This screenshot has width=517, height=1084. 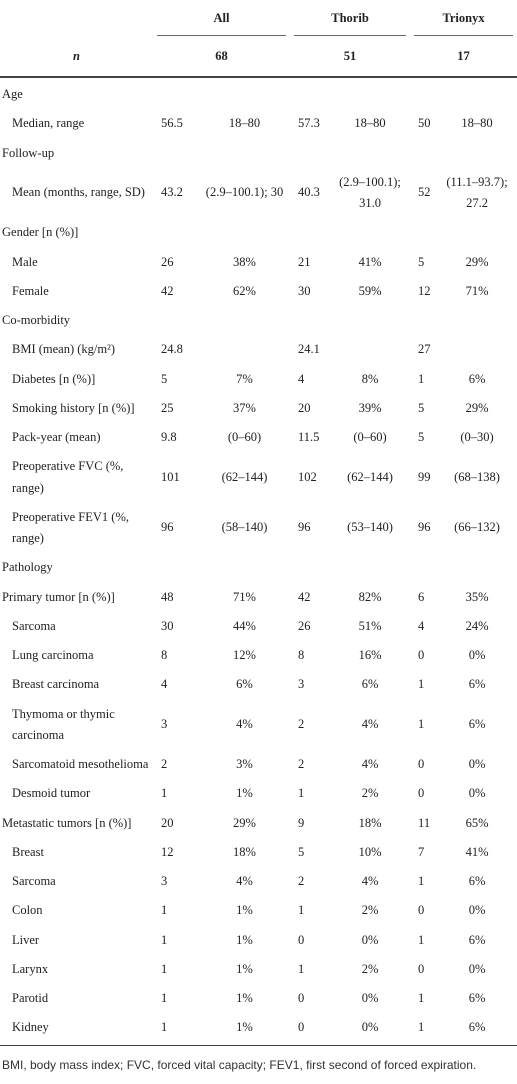 What do you see at coordinates (258, 940) in the screenshot?
I see `table-row: Liver 1 1% 0 0% 1 6%` at bounding box center [258, 940].